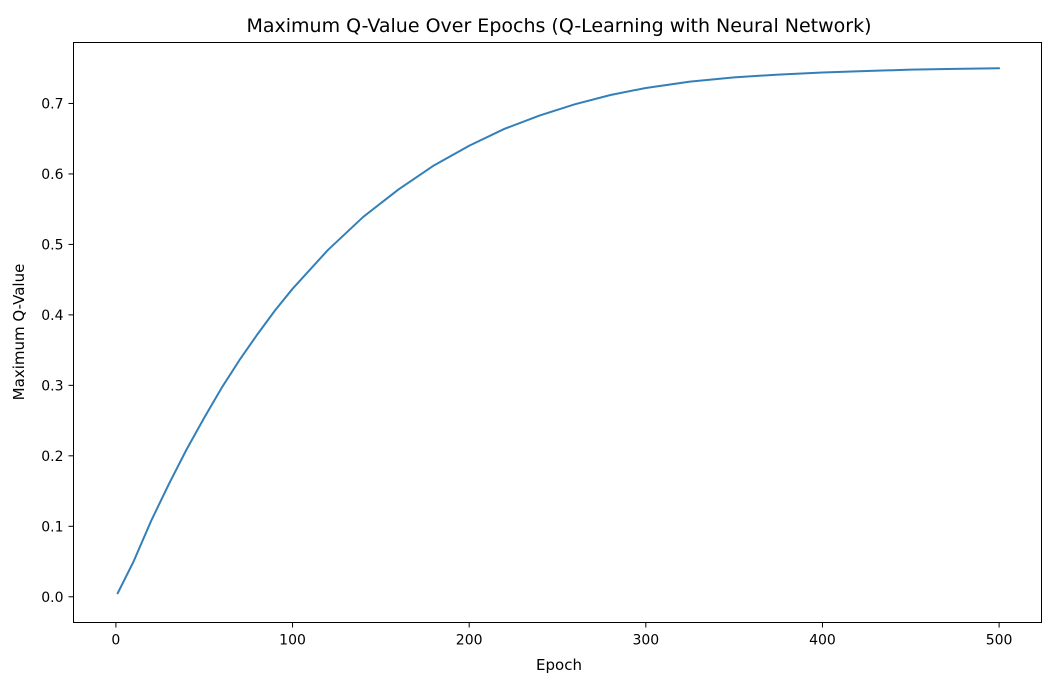 The width and height of the screenshot is (1052, 680). What do you see at coordinates (645, 641) in the screenshot?
I see `x-tick-label: 300` at bounding box center [645, 641].